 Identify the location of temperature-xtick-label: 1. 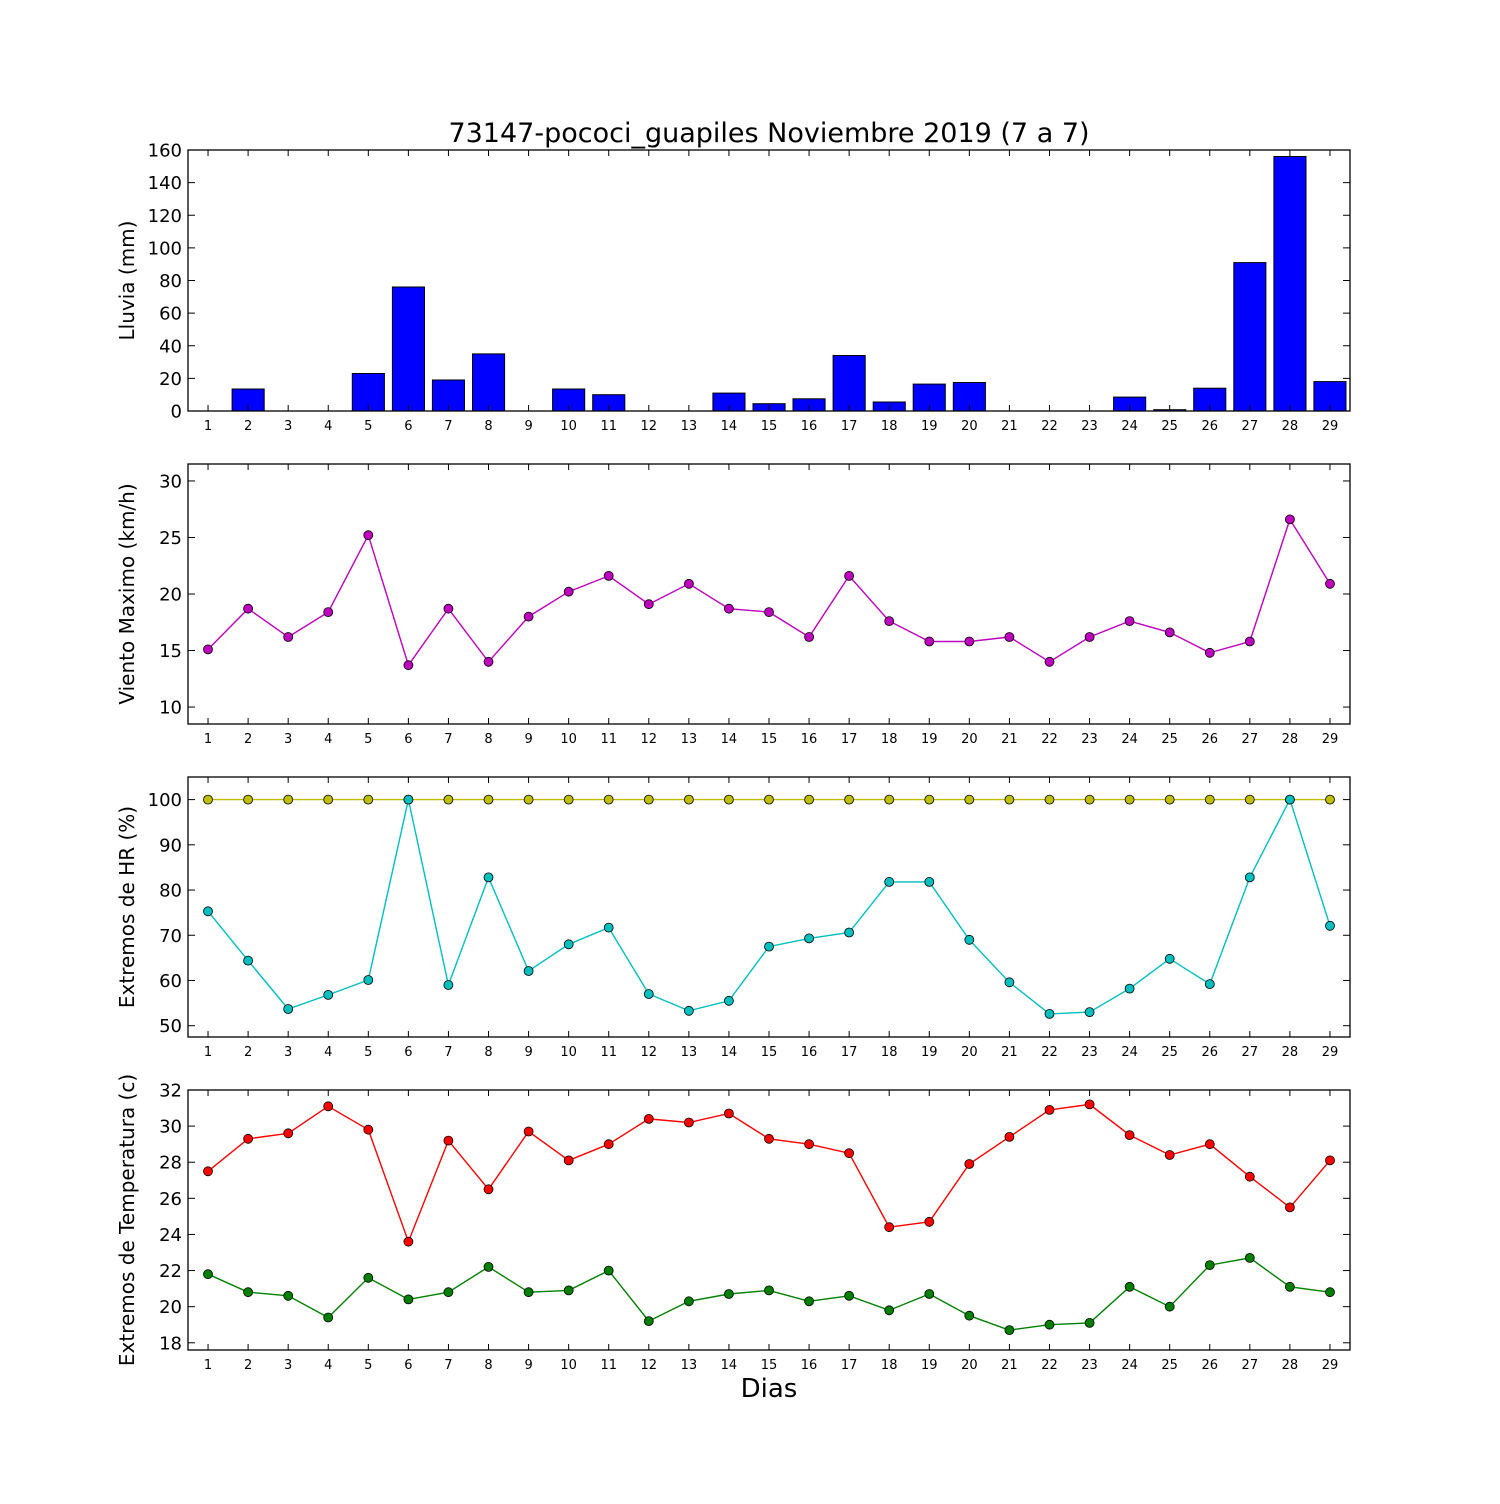
(208, 1365).